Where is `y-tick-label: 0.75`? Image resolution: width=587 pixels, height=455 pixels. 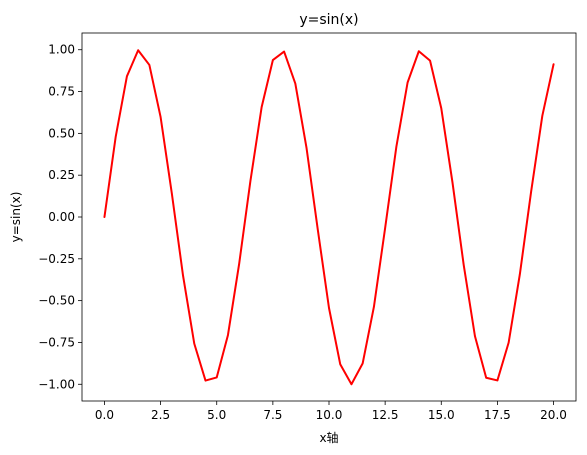 y-tick-label: 0.75 is located at coordinates (61, 92).